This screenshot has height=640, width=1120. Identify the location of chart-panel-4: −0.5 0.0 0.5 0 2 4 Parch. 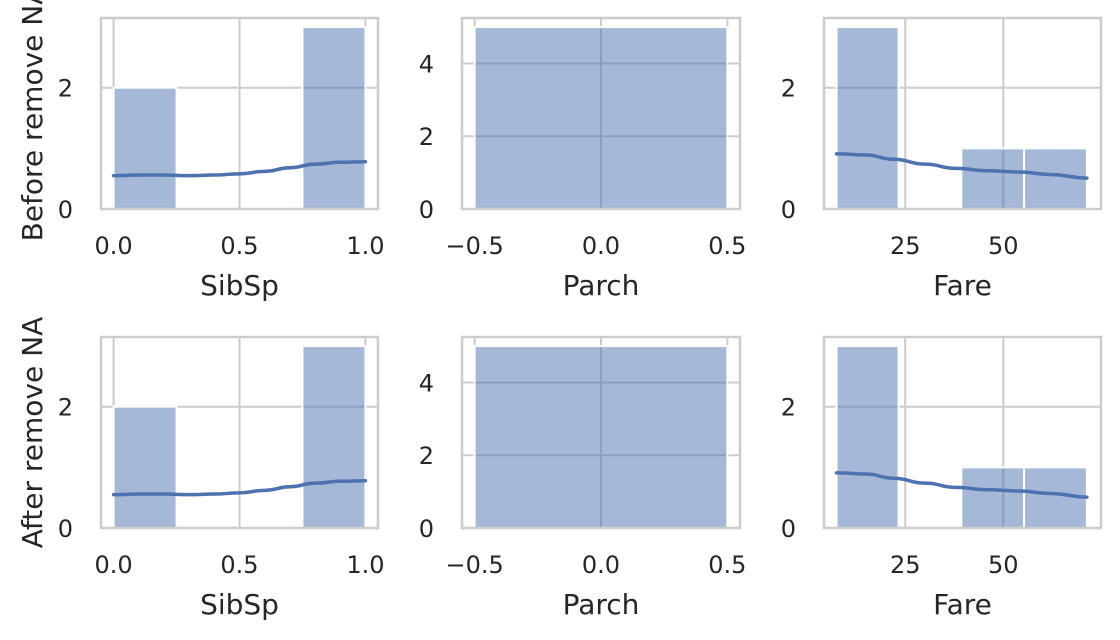
(582, 478).